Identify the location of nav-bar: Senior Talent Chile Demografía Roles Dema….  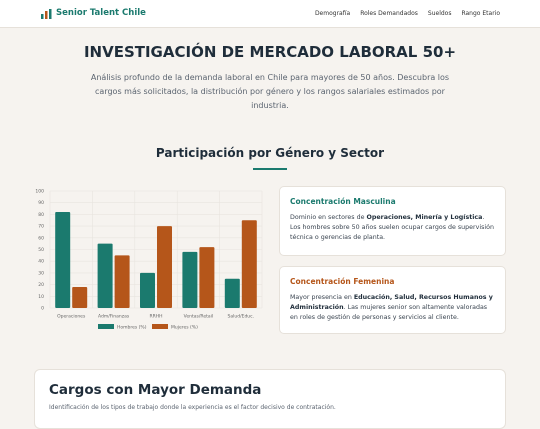
(270, 14).